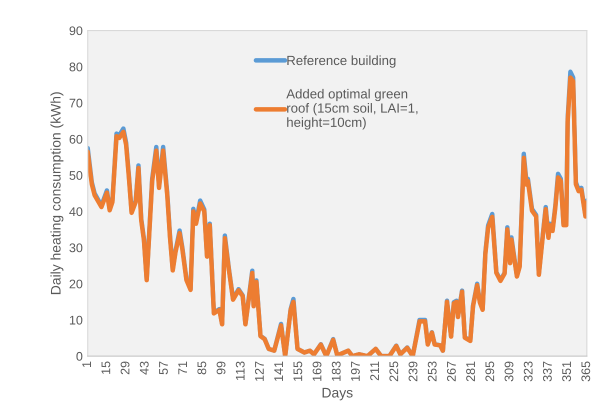  Describe the element at coordinates (201, 368) in the screenshot. I see `x-tick-label: 85` at that location.